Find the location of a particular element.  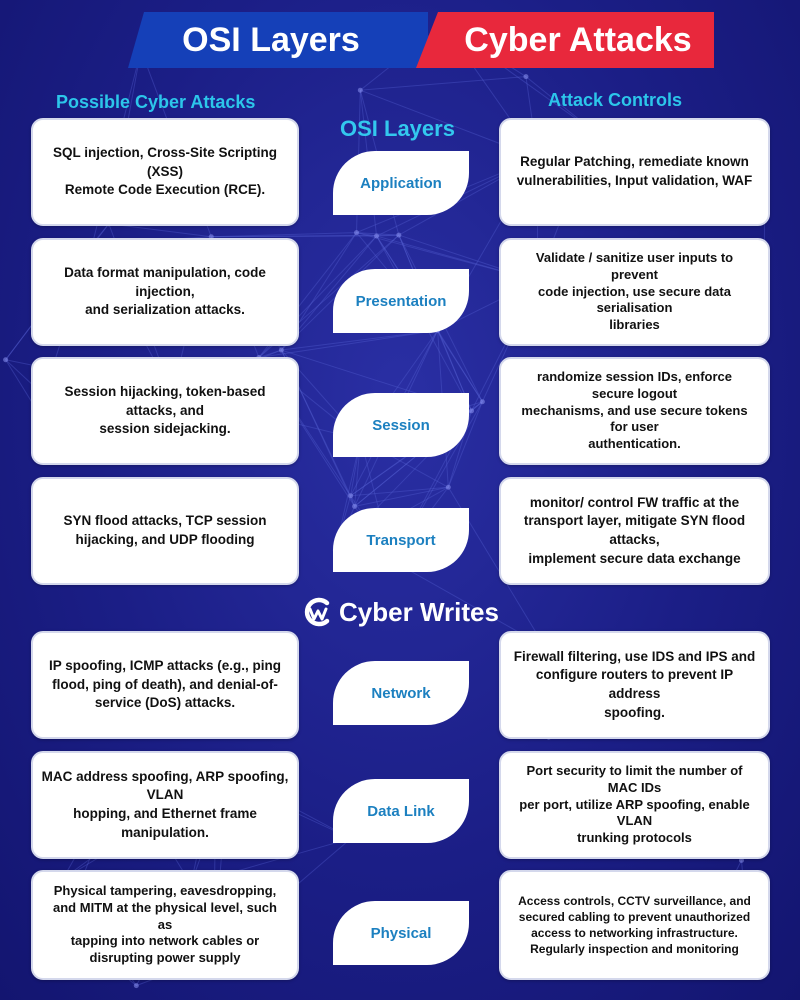

title-banner-osi: OSI Layers is located at coordinates (278, 40).